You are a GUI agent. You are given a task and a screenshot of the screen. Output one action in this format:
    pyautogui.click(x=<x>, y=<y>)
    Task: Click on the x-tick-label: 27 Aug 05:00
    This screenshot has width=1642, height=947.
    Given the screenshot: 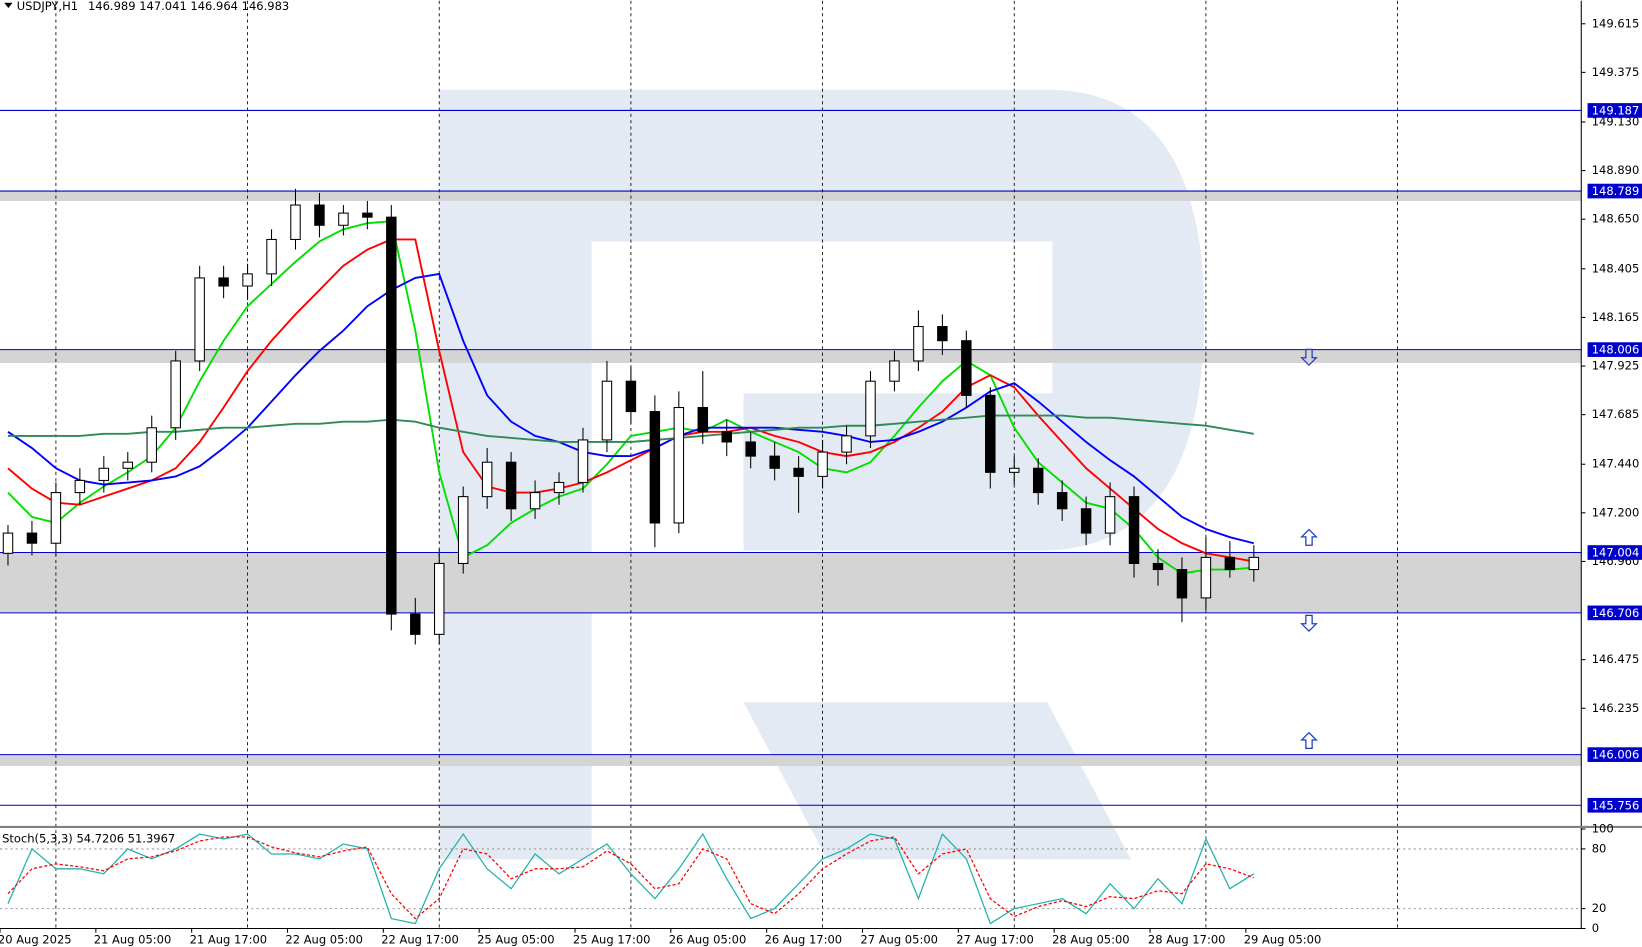 What is the action you would take?
    pyautogui.click(x=899, y=940)
    